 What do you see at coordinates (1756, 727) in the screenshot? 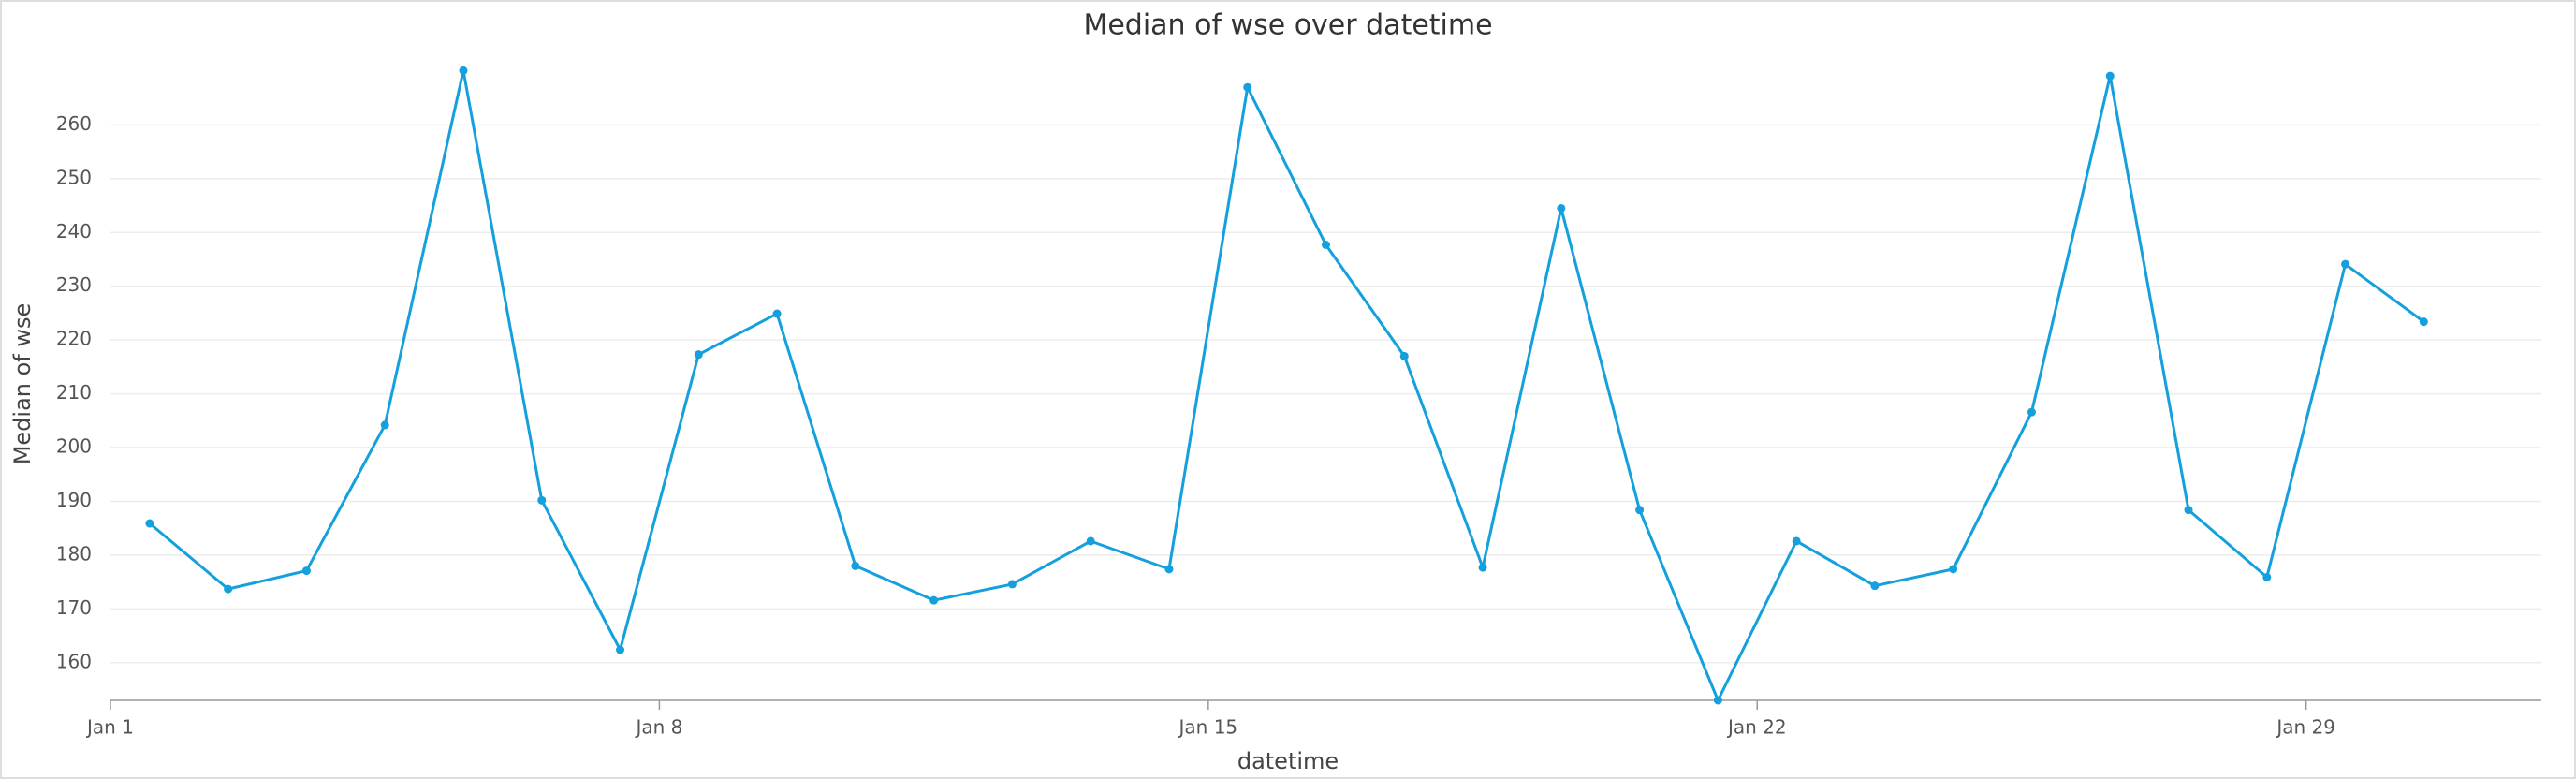
I see `x-tick-label: Jan 22` at bounding box center [1756, 727].